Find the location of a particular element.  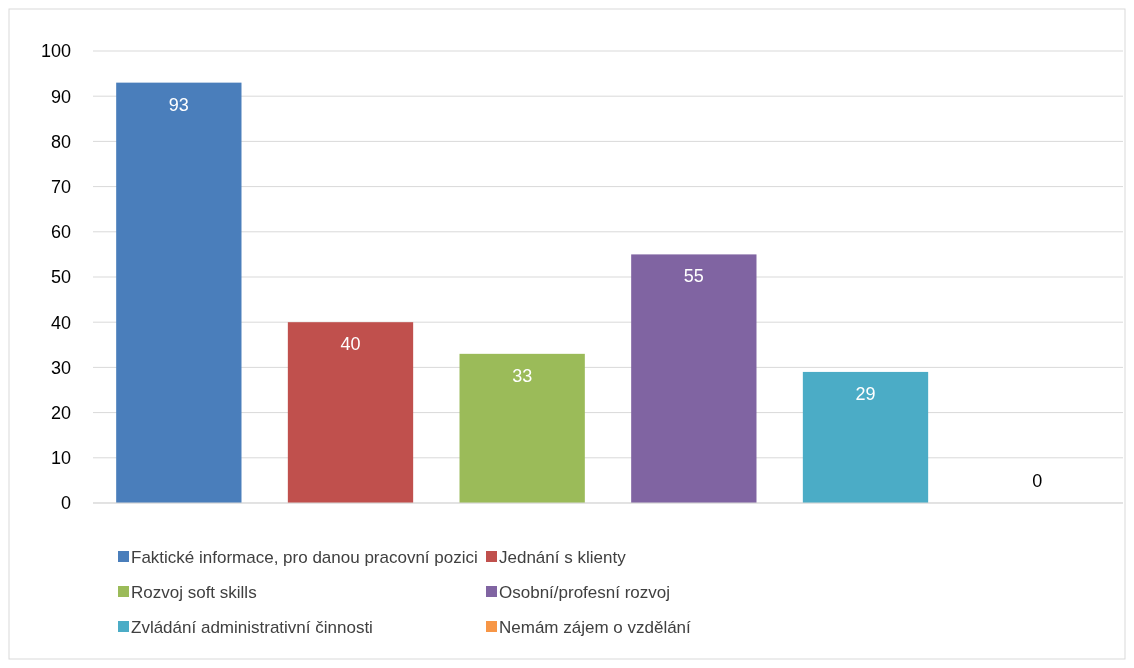

legend-label: Osobní/profesní rozvoj is located at coordinates (585, 592).